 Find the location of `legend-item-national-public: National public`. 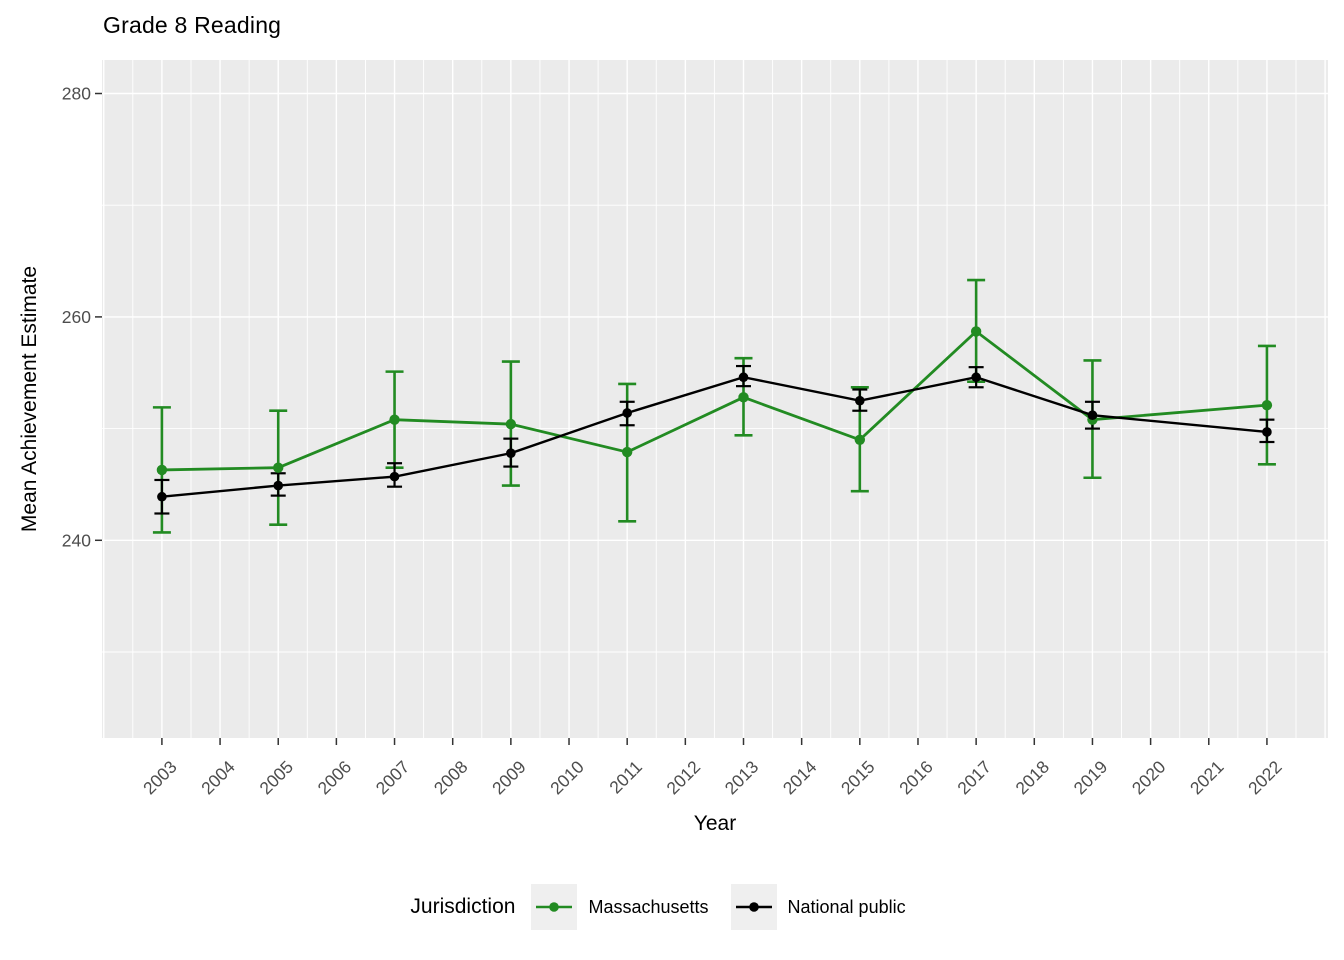

legend-item-national-public: National public is located at coordinates (818, 907).